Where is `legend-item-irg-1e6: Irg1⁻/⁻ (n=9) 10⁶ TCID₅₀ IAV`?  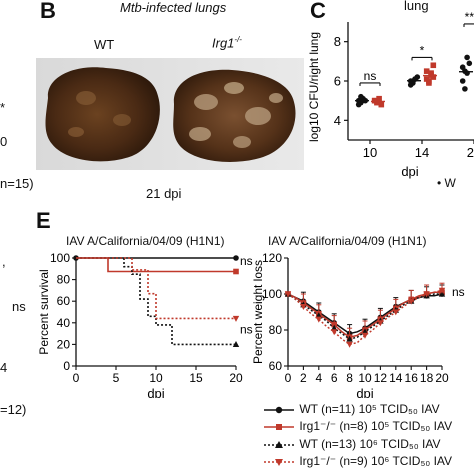
legend-item-irg-1e6: Irg1⁻/⁻ (n=9) 10⁶ TCID₅₀ IAV is located at coordinates (357, 461).